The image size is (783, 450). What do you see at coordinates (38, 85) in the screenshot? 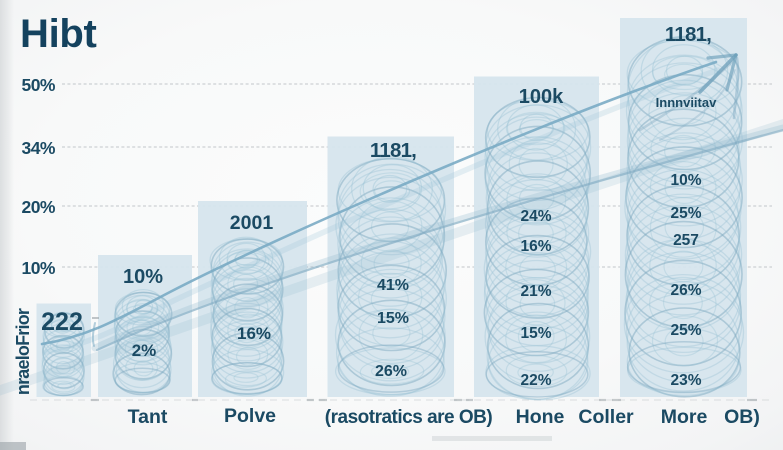
I see `svg-text: 50%` at bounding box center [38, 85].